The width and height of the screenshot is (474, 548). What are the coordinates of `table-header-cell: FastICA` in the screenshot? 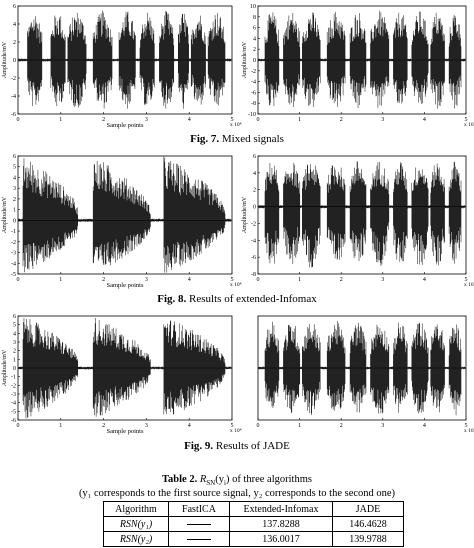 It's located at (199, 509).